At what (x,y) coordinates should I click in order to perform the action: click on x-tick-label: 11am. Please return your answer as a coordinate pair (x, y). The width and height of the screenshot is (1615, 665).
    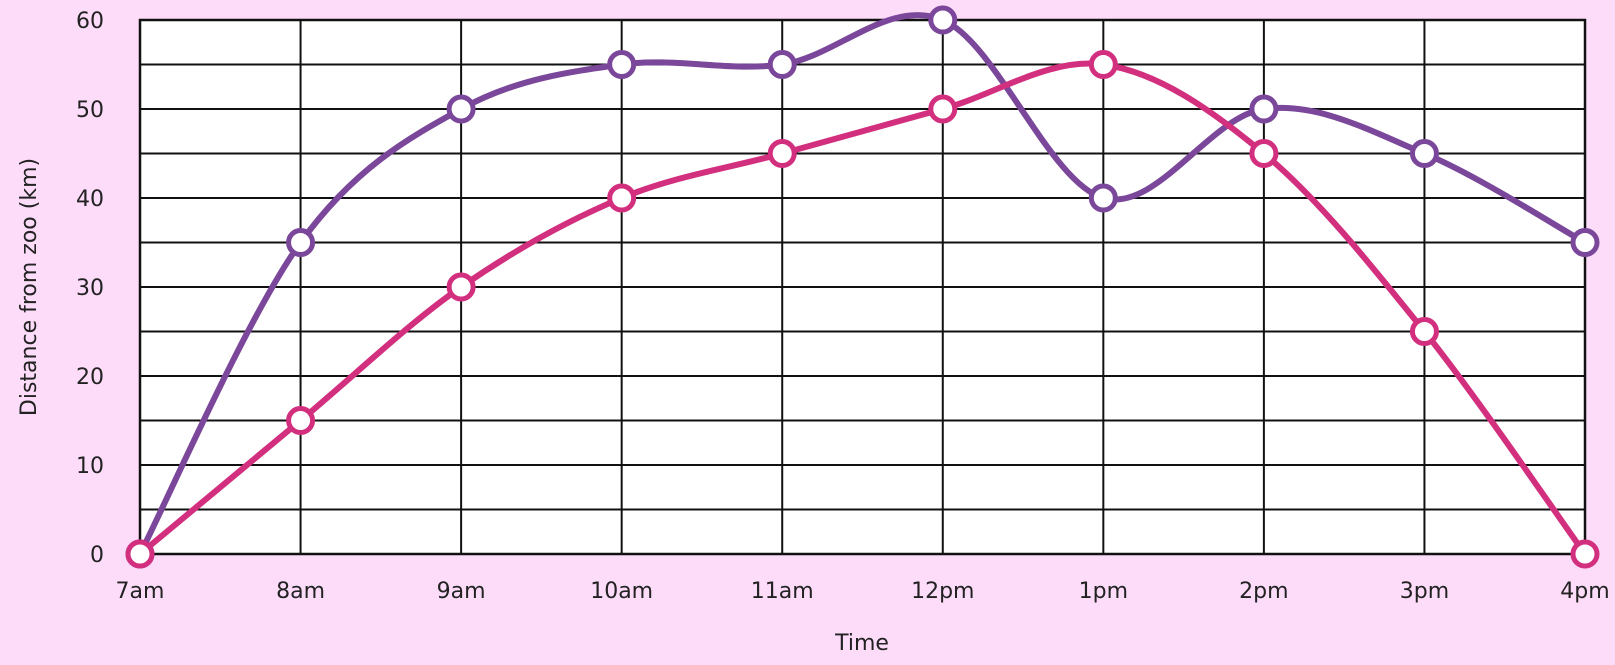
    Looking at the image, I should click on (782, 591).